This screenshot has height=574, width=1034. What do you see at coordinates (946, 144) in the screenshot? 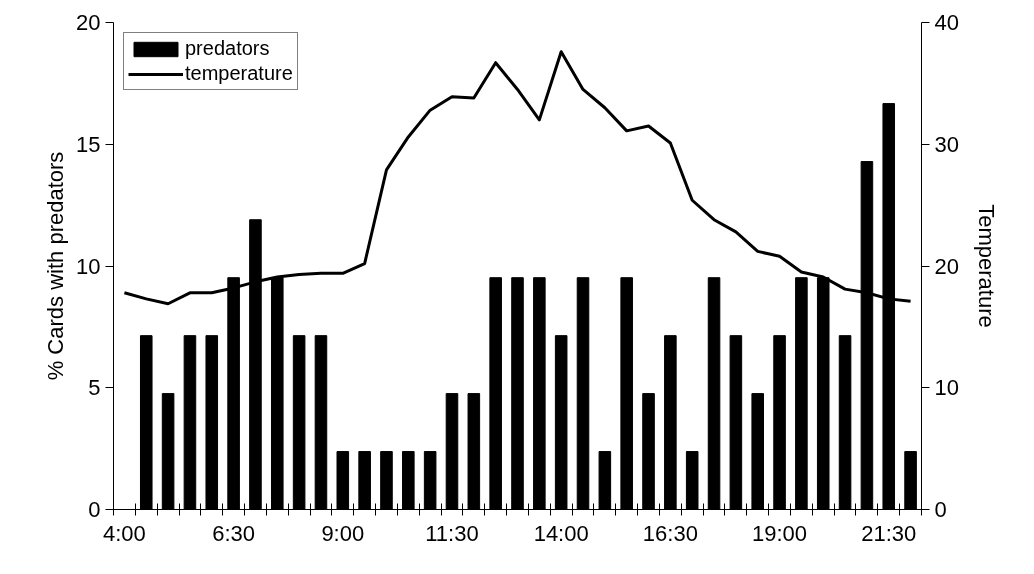
I see `y2-tick-label: 30` at bounding box center [946, 144].